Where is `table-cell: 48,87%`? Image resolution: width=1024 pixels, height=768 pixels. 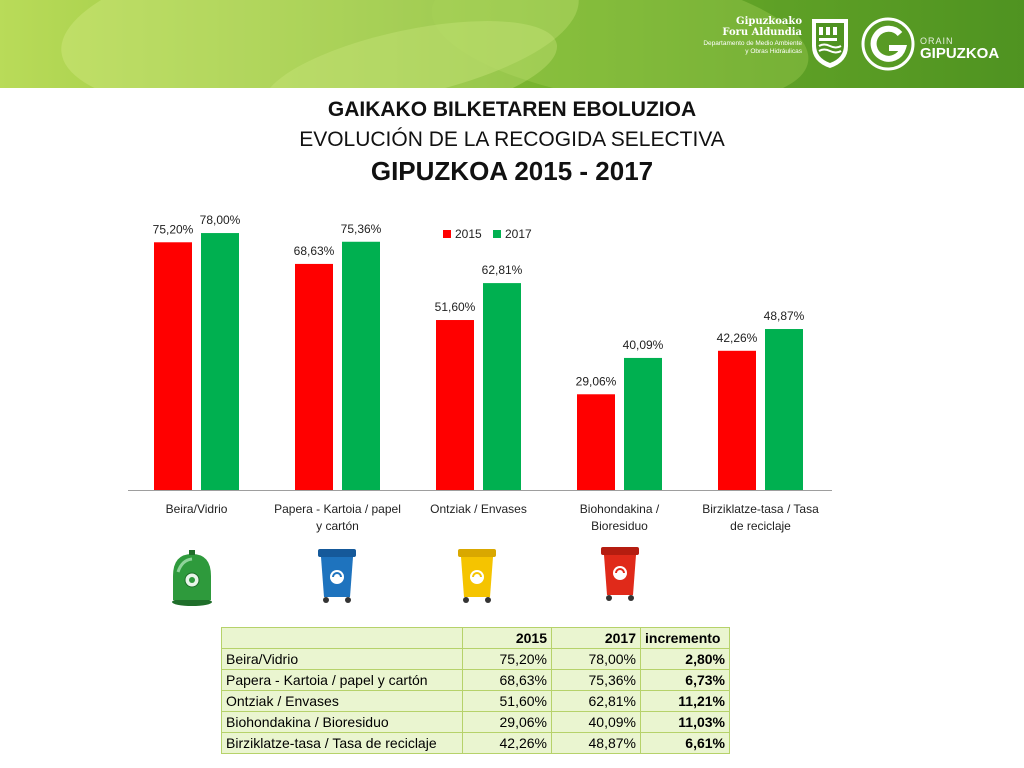 table-cell: 48,87% is located at coordinates (596, 743).